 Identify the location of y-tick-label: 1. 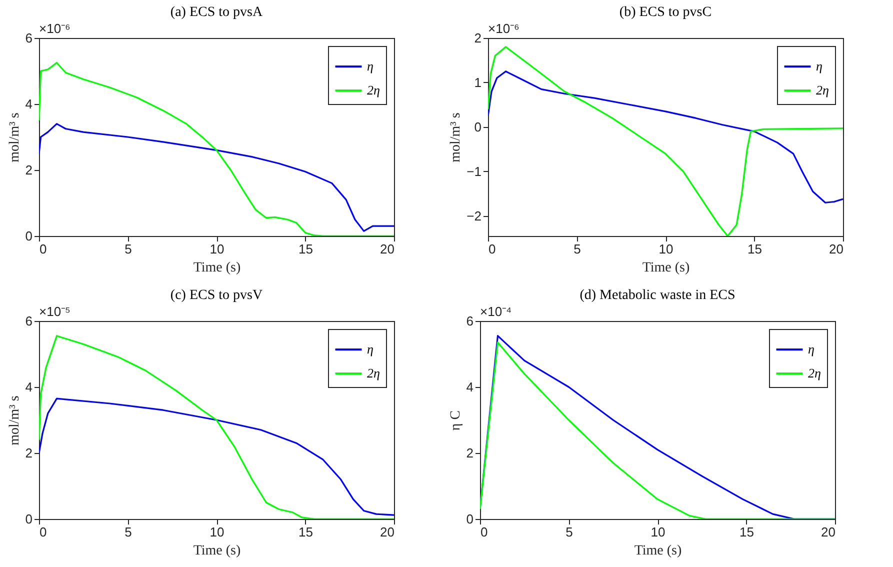
(478, 82).